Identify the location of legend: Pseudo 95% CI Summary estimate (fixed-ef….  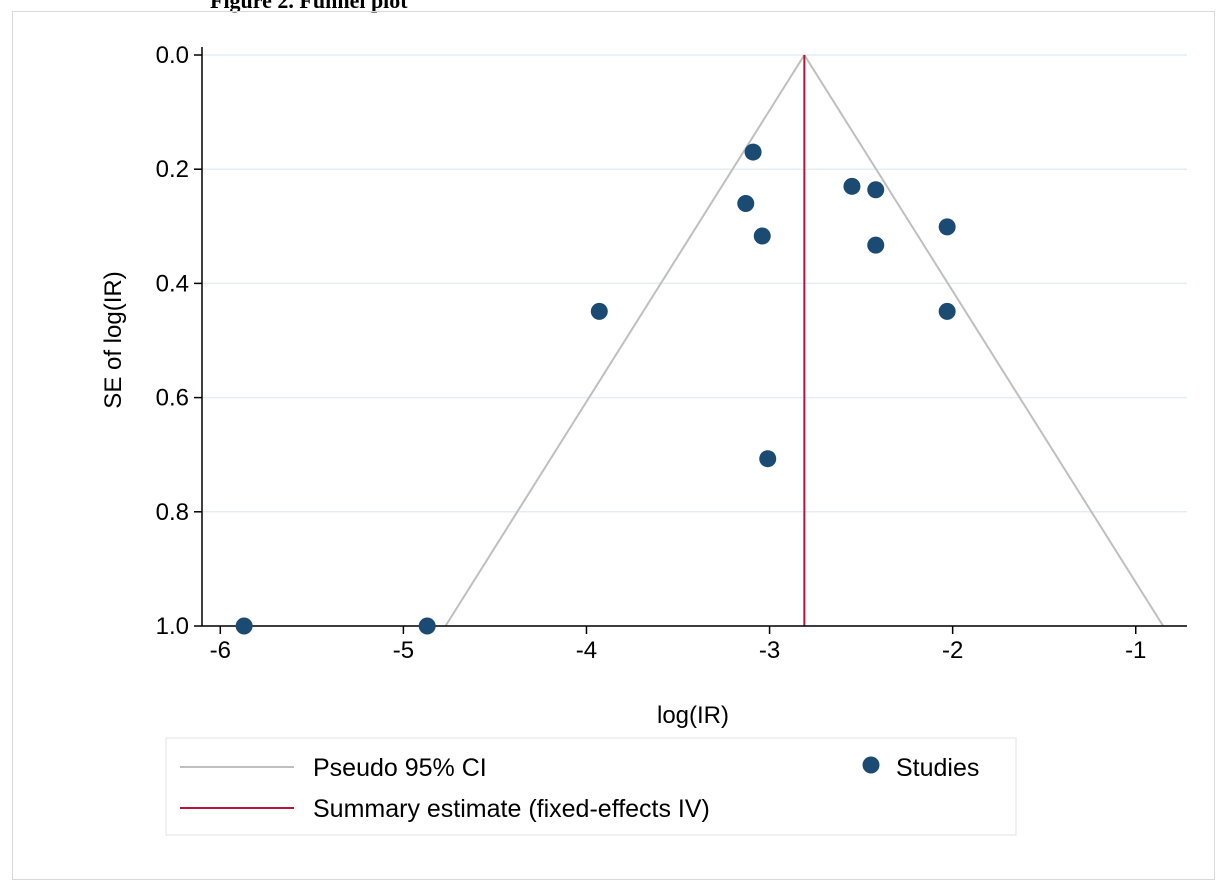
(591, 786).